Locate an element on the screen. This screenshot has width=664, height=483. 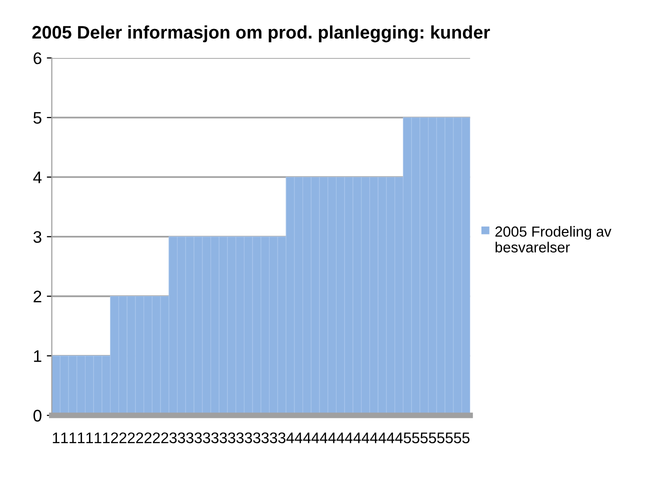
y-tick-label: 0 is located at coordinates (37, 416).